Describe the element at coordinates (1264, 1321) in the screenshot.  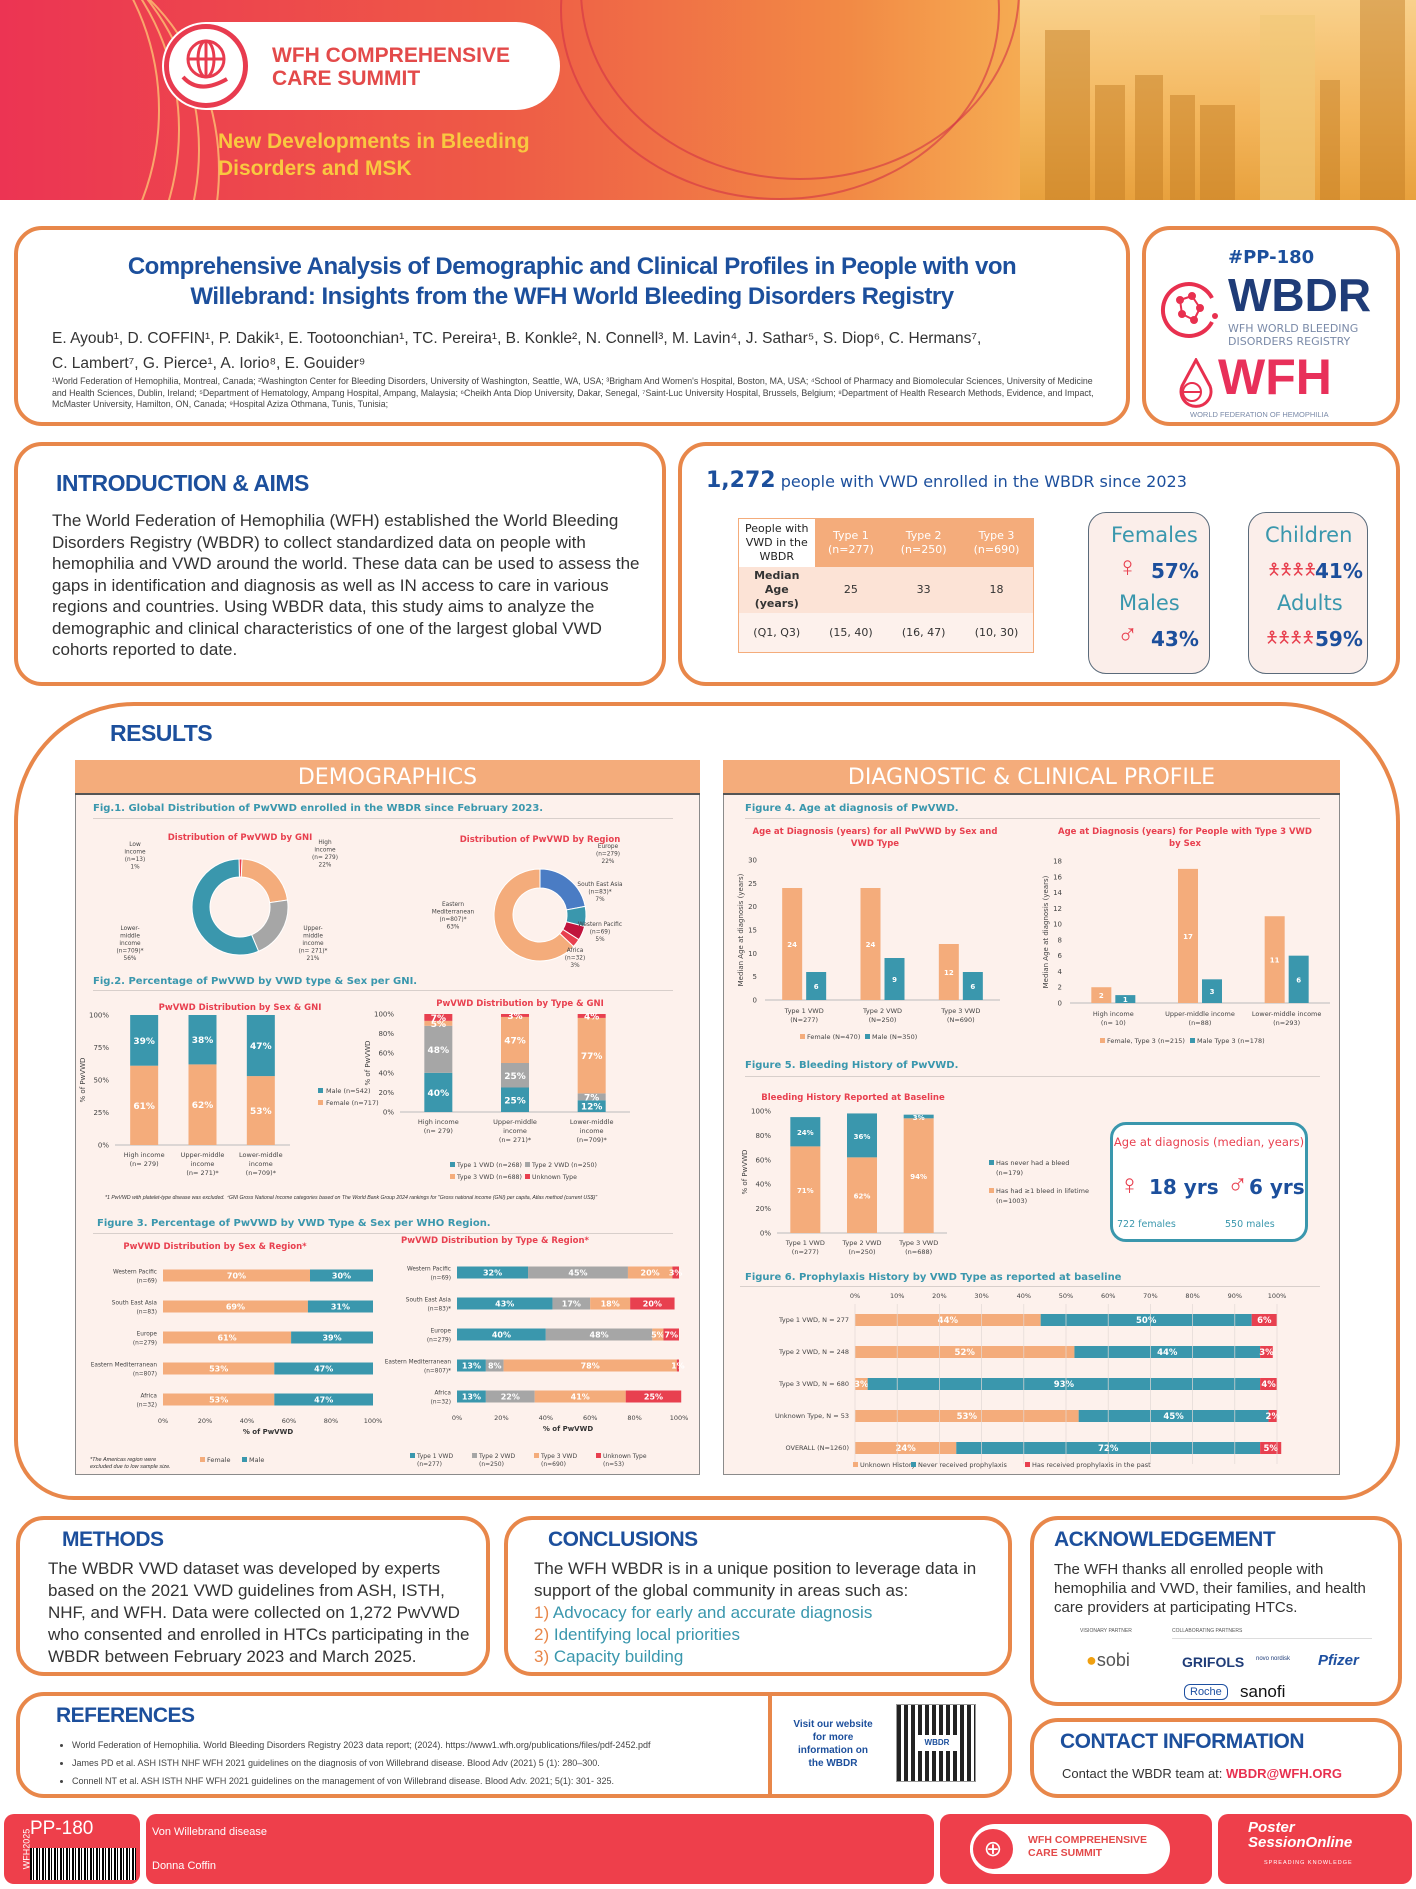
I see `data-label: 6%` at that location.